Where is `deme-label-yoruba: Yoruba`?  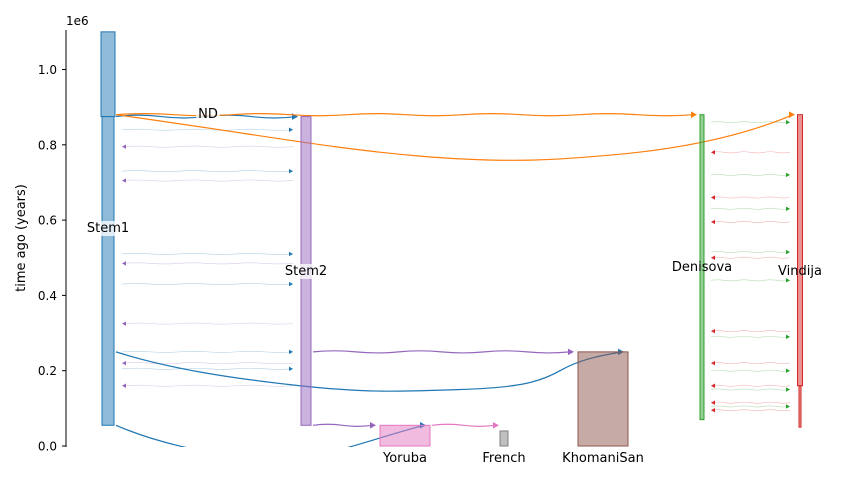
deme-label-yoruba: Yoruba is located at coordinates (404, 458).